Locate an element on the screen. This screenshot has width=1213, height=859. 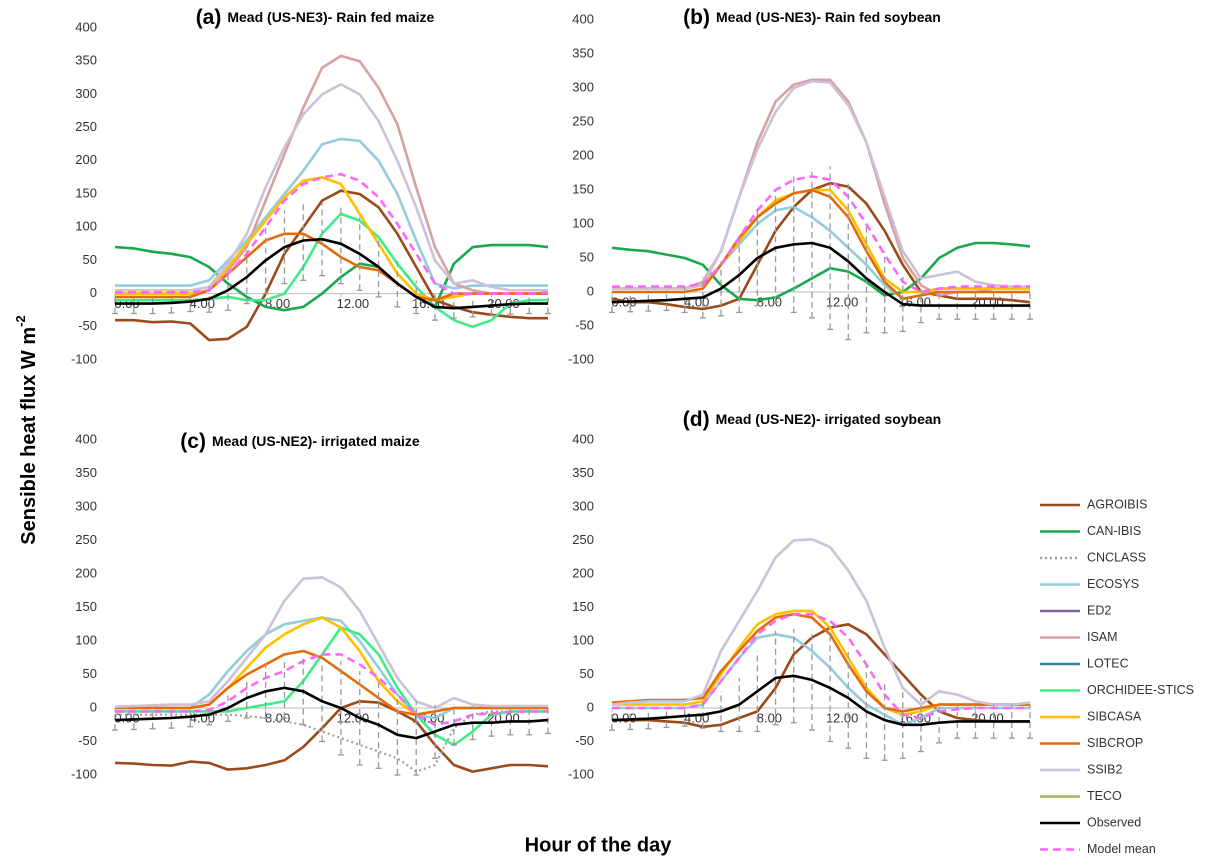
legend-label: LOTEC is located at coordinates (1108, 663).